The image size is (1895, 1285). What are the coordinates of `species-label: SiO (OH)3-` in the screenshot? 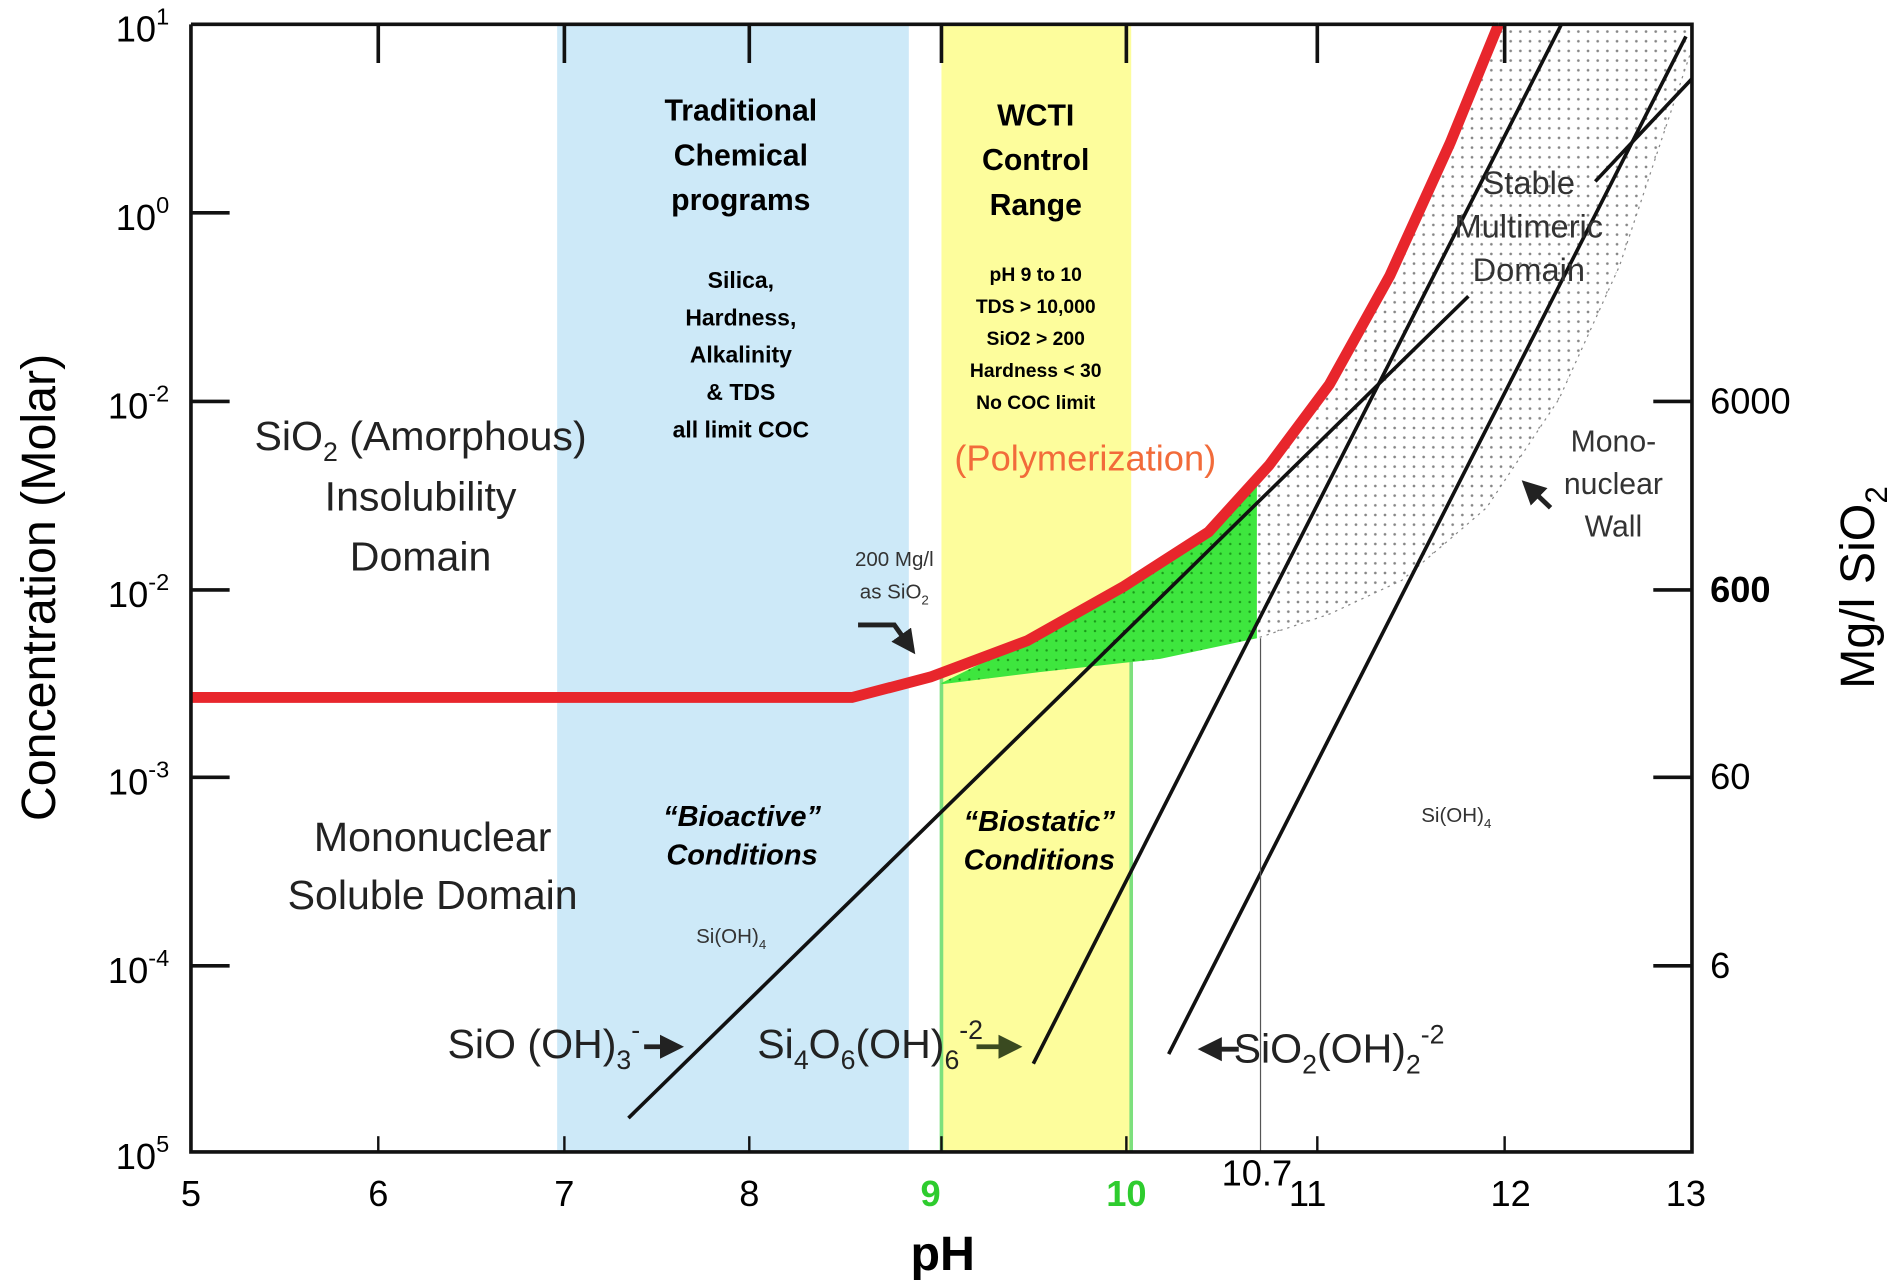 It's located at (544, 1045).